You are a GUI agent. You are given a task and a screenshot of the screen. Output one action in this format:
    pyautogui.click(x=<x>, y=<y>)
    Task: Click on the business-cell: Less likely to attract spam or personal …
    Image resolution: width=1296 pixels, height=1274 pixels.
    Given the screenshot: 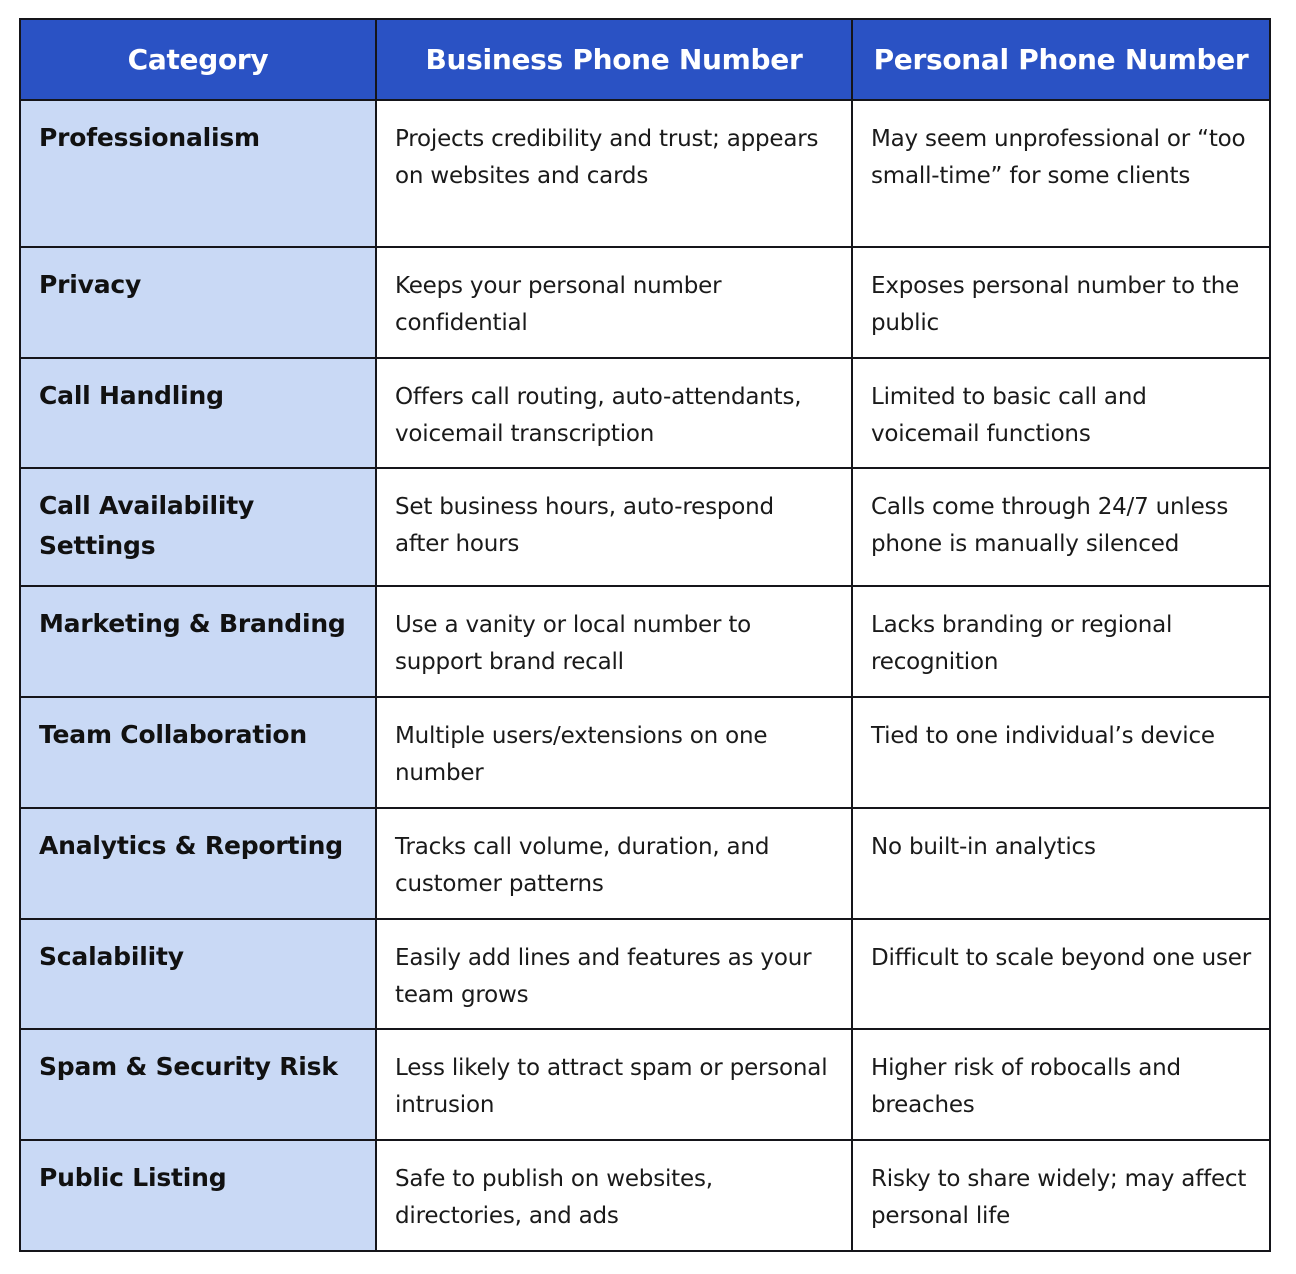 What is the action you would take?
    pyautogui.click(x=614, y=1084)
    